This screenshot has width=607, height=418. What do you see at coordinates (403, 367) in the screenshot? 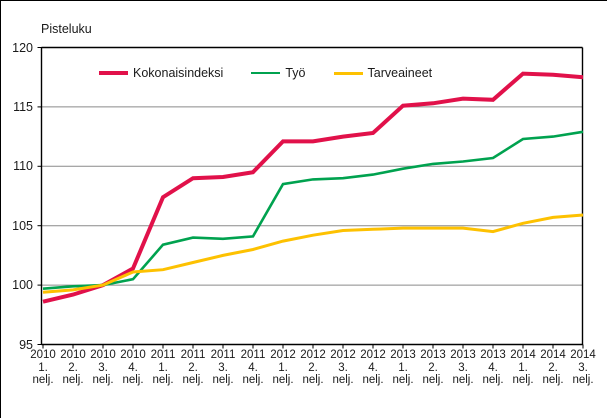
I see `x-tick-label: 2013 1. nelj.` at bounding box center [403, 367].